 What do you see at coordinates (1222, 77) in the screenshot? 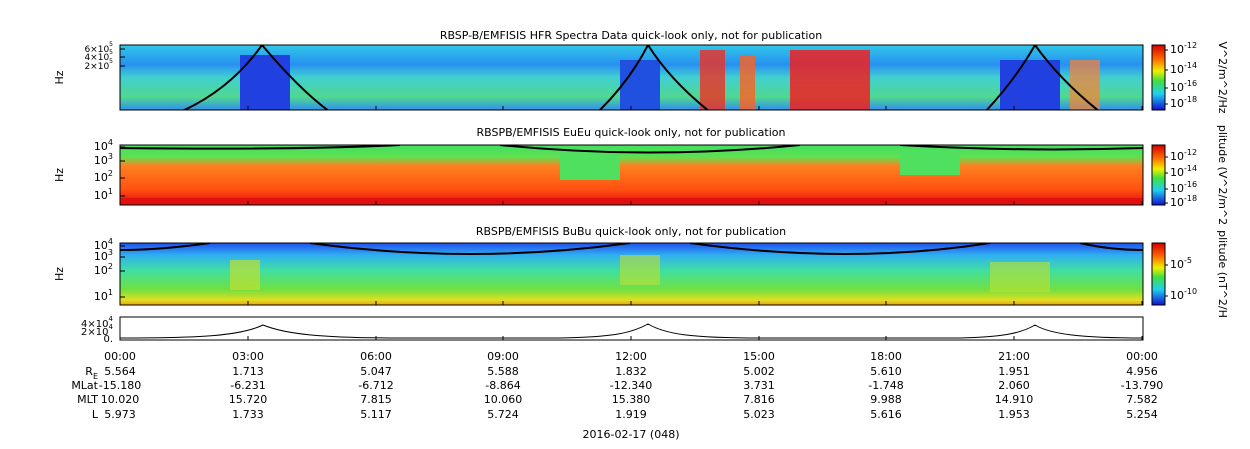
I see `colorbar-label: V^2/m^2/Hz` at bounding box center [1222, 77].